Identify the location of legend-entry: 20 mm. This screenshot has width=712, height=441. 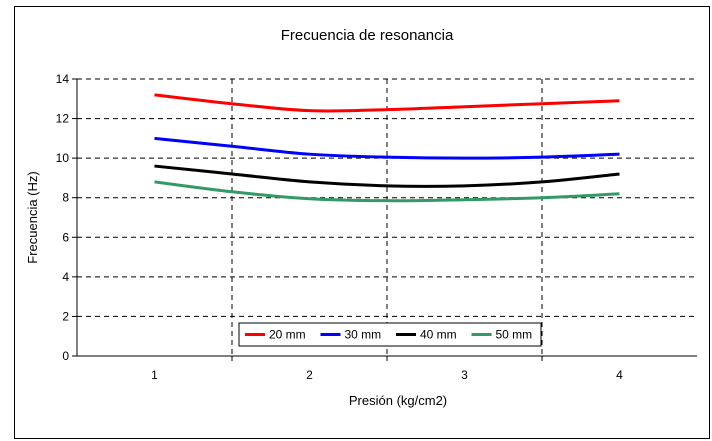
(287, 335).